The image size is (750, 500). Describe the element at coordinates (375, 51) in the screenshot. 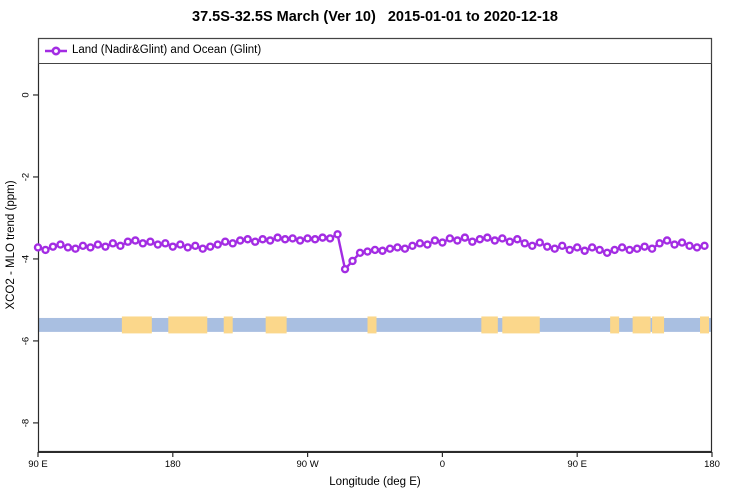

I see `legend-box` at that location.